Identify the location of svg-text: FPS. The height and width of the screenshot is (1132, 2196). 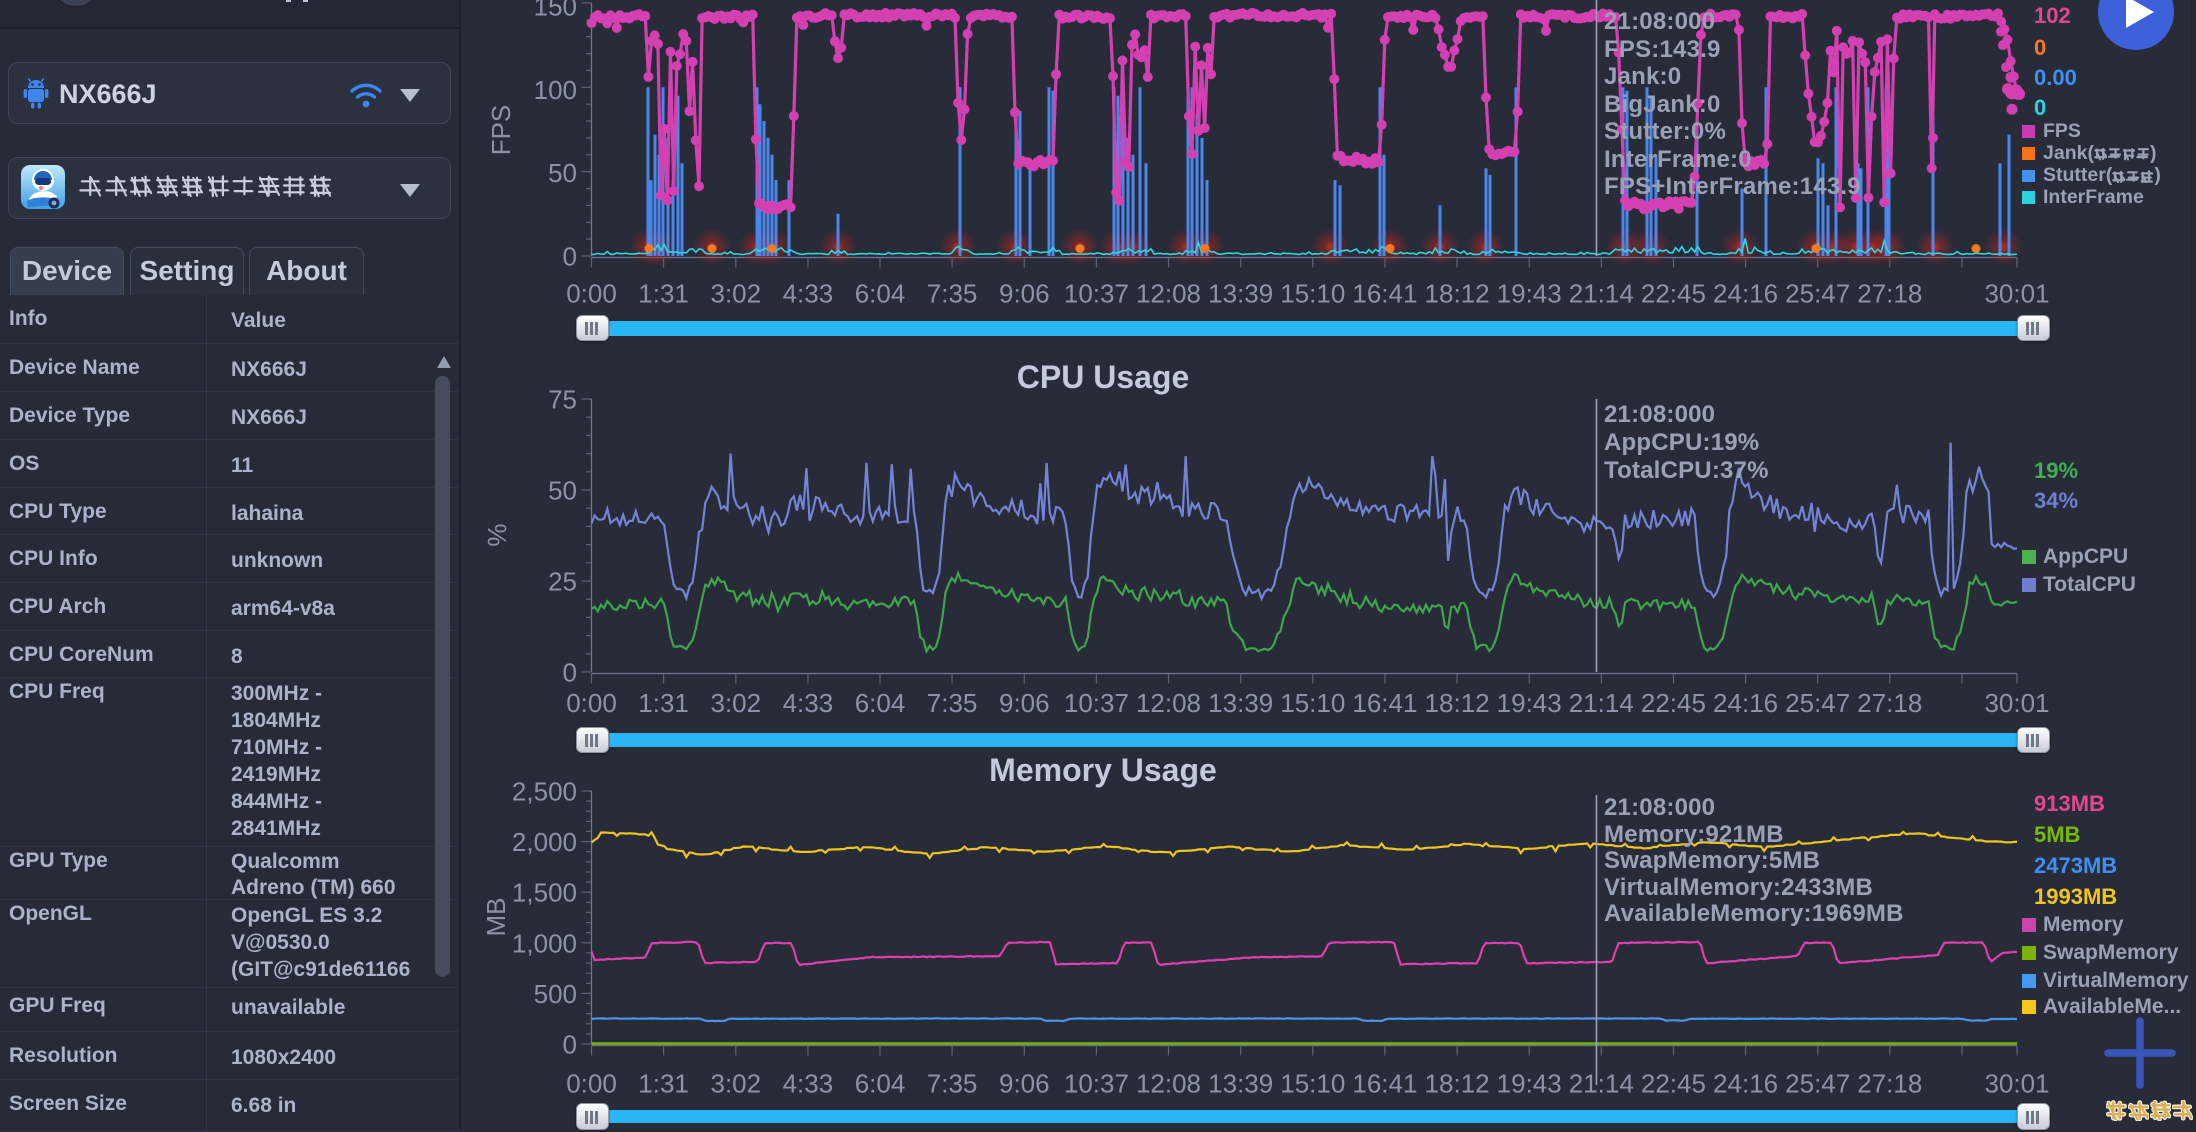
(501, 130).